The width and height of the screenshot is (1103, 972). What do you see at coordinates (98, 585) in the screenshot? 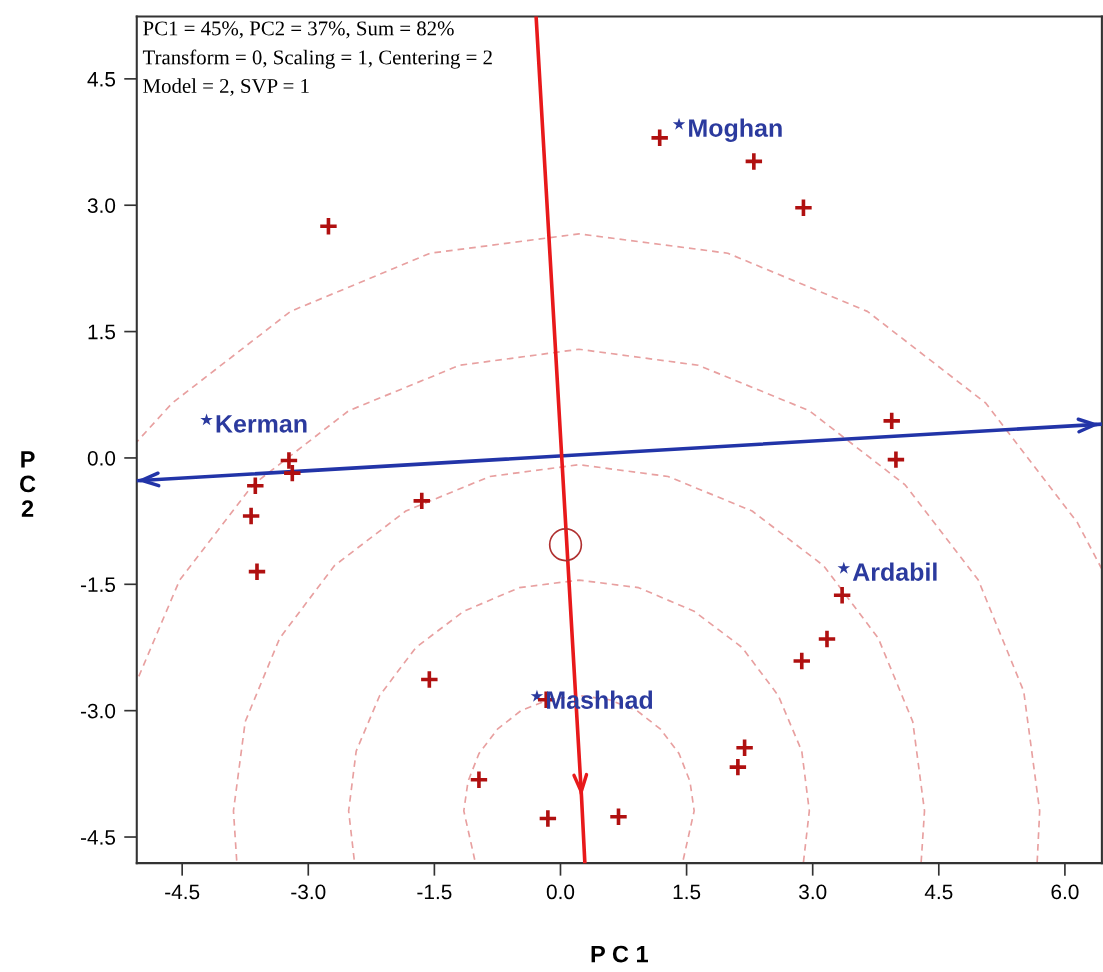
I see `y-tick-label: -1.5` at bounding box center [98, 585].